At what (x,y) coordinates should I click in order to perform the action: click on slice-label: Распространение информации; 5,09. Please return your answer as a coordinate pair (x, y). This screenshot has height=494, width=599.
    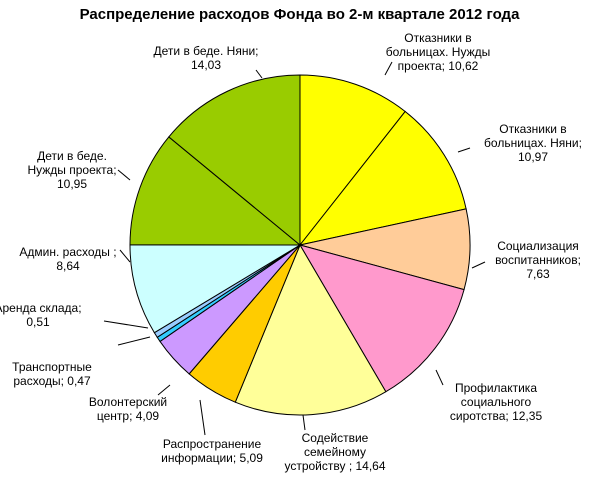
    Looking at the image, I should click on (212, 451).